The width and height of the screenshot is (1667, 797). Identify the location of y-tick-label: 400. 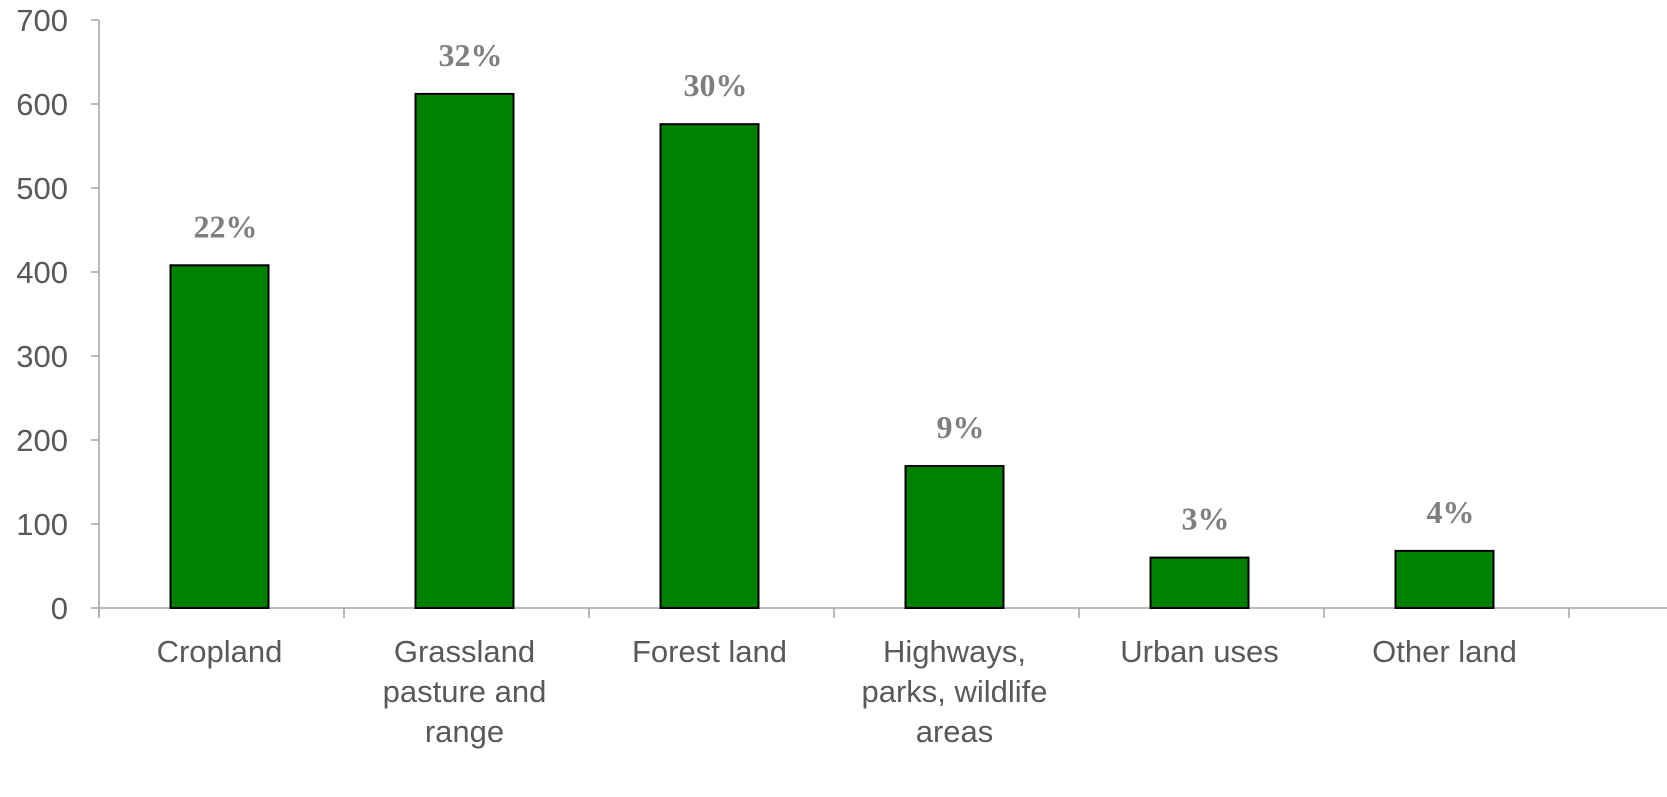
(42, 272).